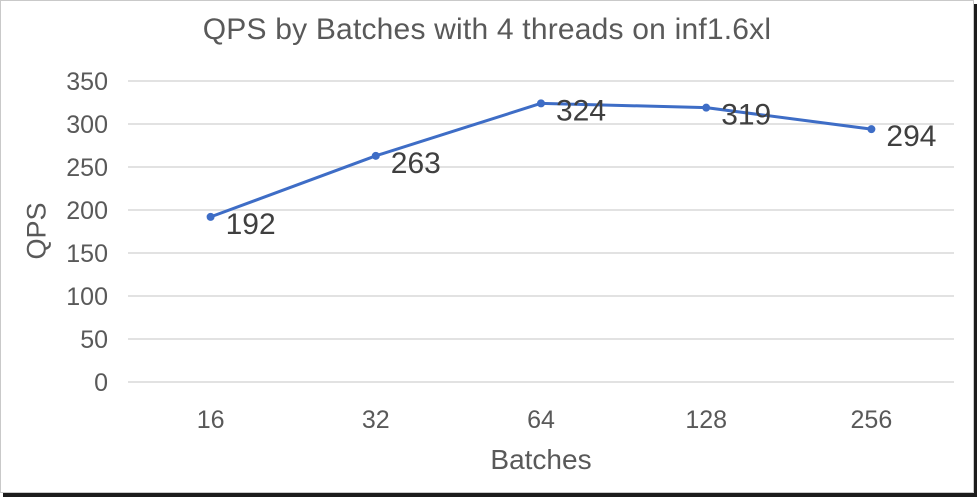 The width and height of the screenshot is (977, 497). I want to click on data-point-label: 319, so click(746, 115).